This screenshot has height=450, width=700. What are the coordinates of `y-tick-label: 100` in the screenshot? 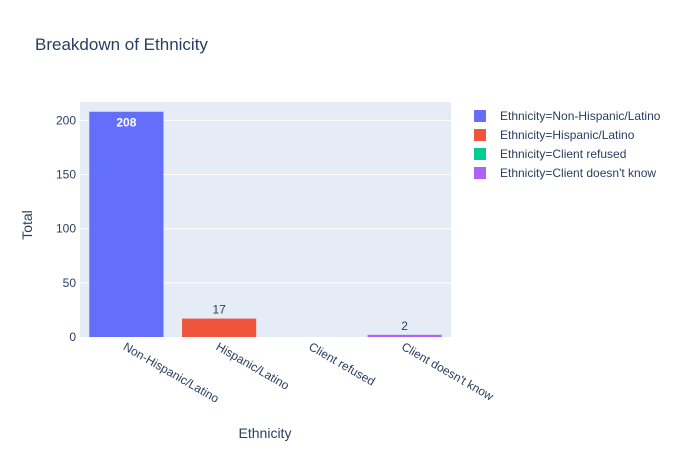 It's located at (66, 229).